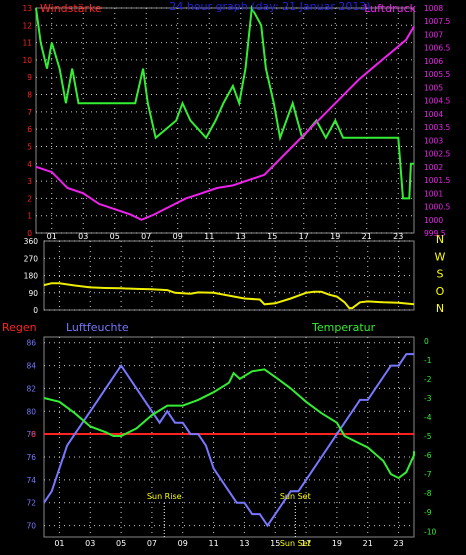 Image resolution: width=466 pixels, height=555 pixels. What do you see at coordinates (437, 207) in the screenshot?
I see `y-tick-label: 1000.5` at bounding box center [437, 207].